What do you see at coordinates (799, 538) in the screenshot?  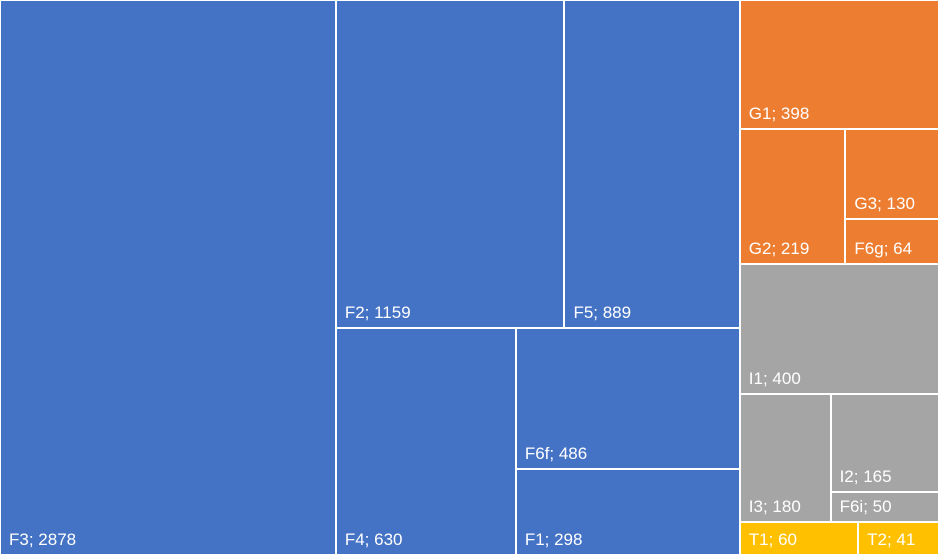 I see `treemap-cell: T1; 60` at bounding box center [799, 538].